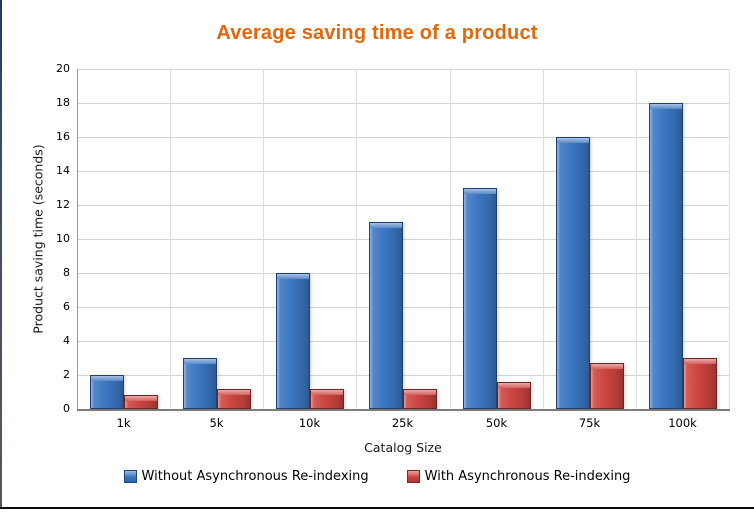 The image size is (754, 515). I want to click on legend-item-with-async: With Asynchronous Re-indexing, so click(518, 476).